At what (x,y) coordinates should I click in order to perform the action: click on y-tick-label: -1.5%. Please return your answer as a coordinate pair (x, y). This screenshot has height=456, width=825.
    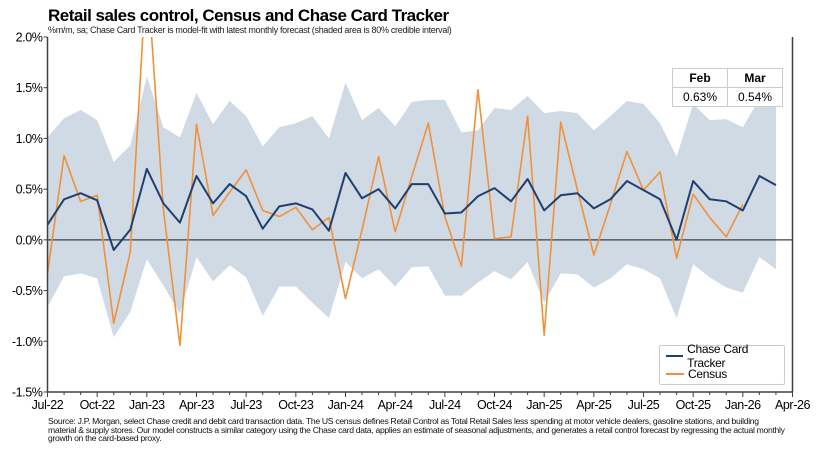
    Looking at the image, I should click on (27, 393).